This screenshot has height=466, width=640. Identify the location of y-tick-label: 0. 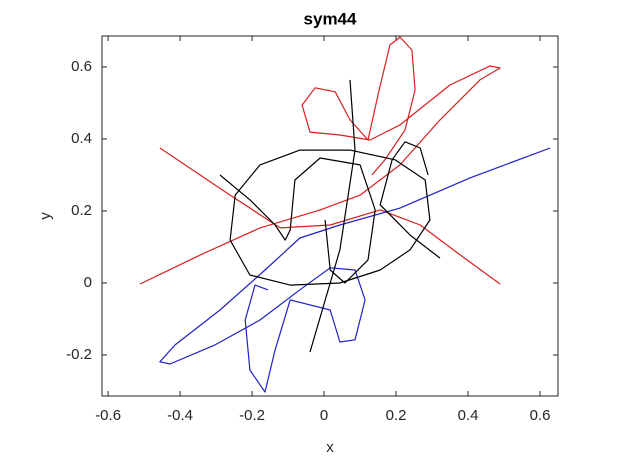
(88, 282).